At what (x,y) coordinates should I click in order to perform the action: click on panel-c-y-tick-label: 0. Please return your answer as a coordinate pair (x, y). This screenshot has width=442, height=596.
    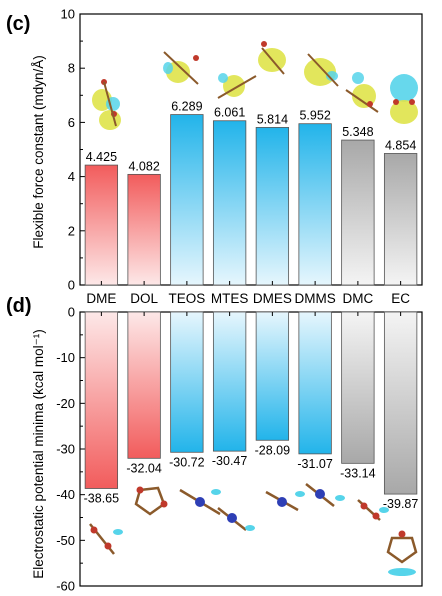
    Looking at the image, I should click on (71, 285).